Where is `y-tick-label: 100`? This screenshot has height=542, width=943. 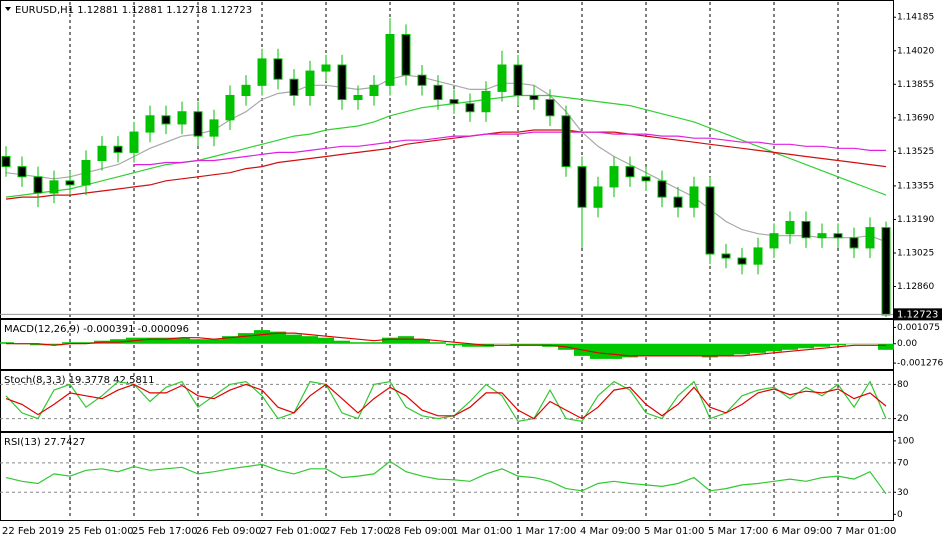
y-tick-label: 100 is located at coordinates (905, 441).